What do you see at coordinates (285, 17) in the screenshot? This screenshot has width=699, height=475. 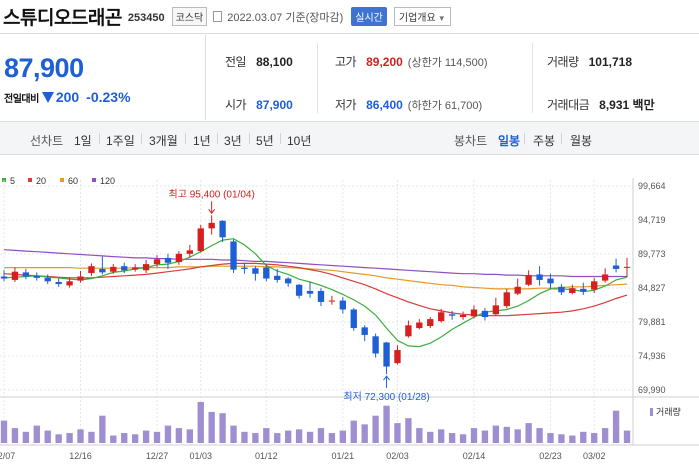 I see `quote-date: 2022.03.07 기준(장마감)` at bounding box center [285, 17].